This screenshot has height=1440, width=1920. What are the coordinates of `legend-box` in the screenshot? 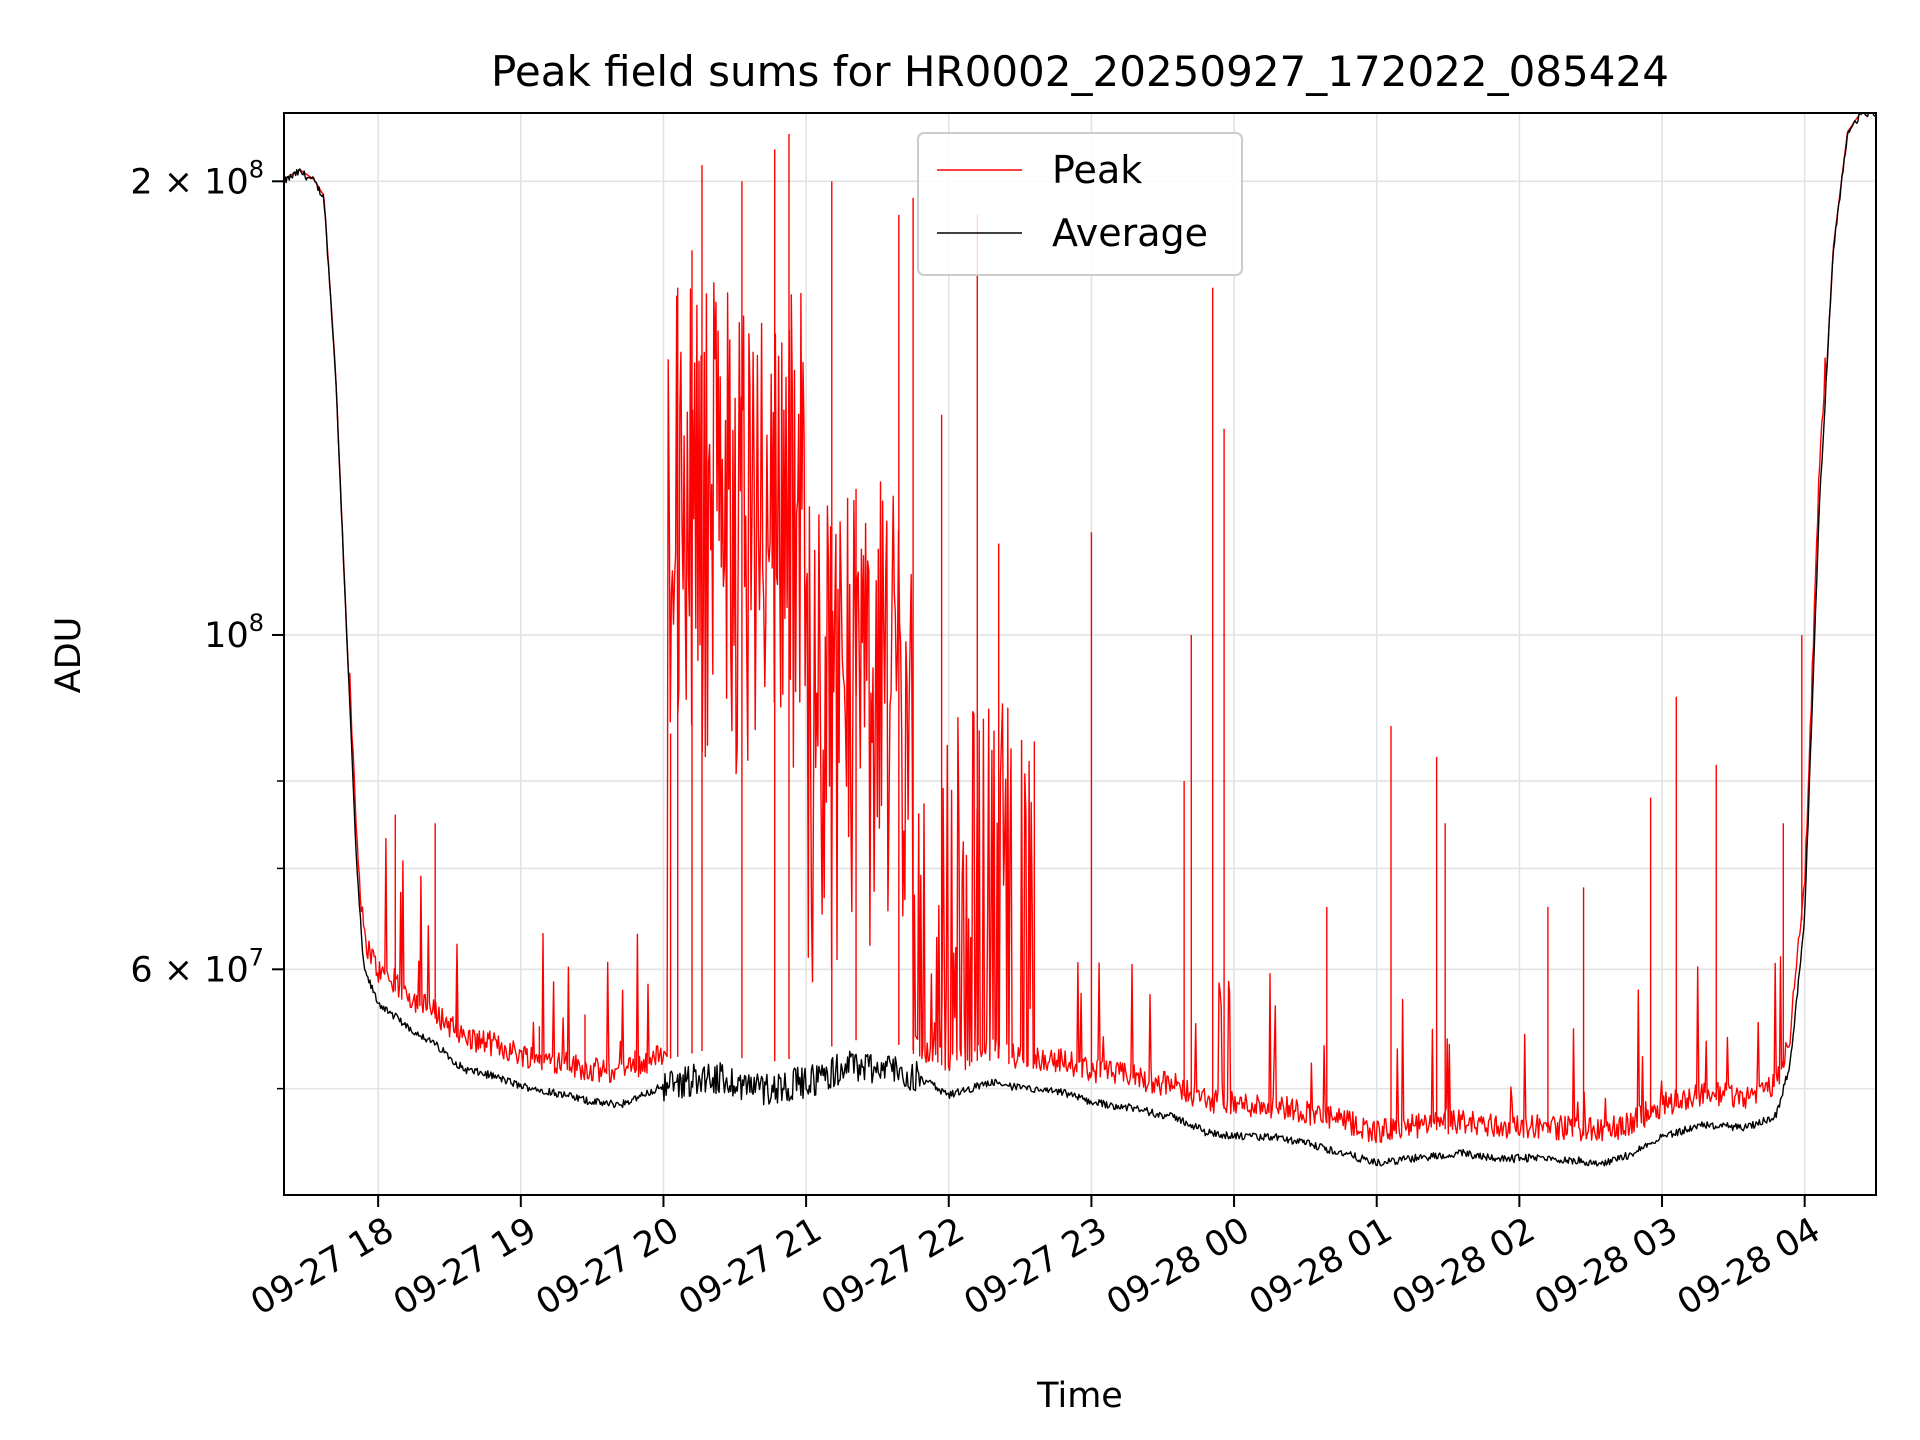 It's located at (1080, 204).